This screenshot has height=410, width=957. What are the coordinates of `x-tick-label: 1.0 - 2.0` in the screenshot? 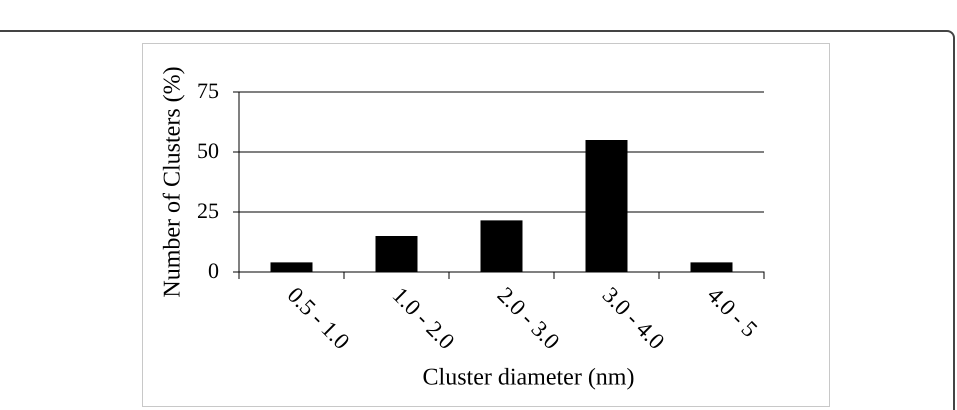 It's located at (424, 318).